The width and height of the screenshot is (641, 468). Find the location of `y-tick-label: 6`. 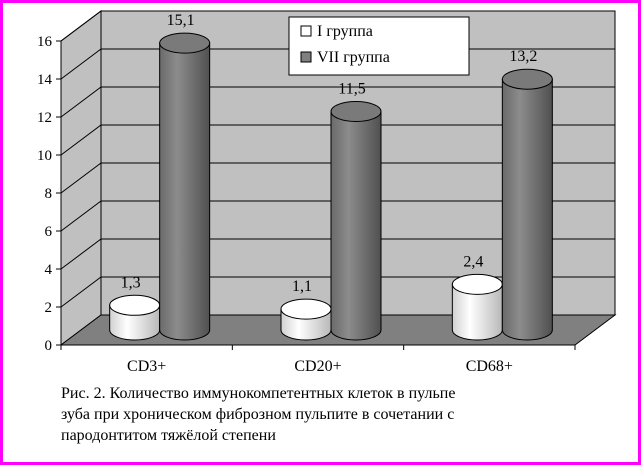

y-tick-label: 6 is located at coordinates (49, 232).